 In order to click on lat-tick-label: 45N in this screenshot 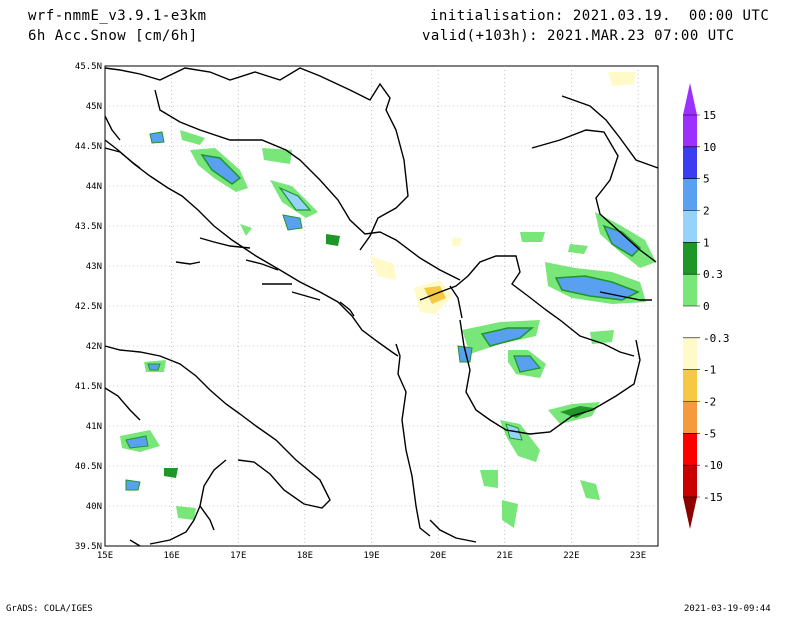, I will do `click(94, 107)`.